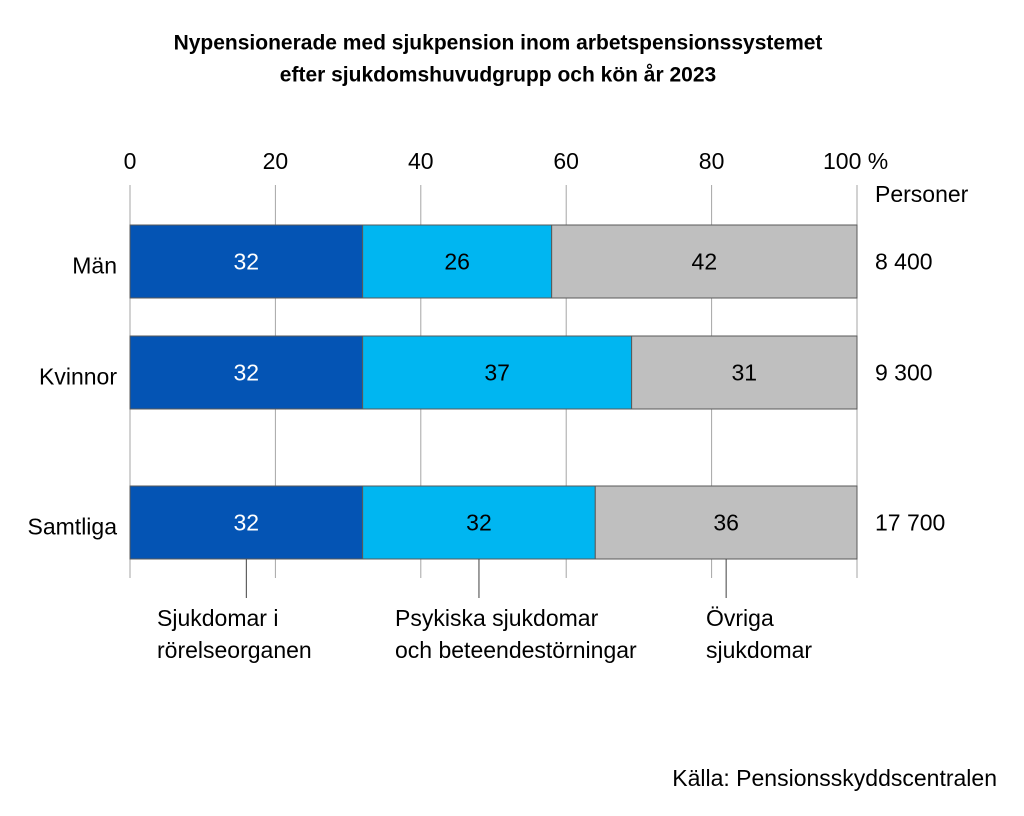 This screenshot has height=816, width=1024. I want to click on x-tick-label: 80, so click(712, 161).